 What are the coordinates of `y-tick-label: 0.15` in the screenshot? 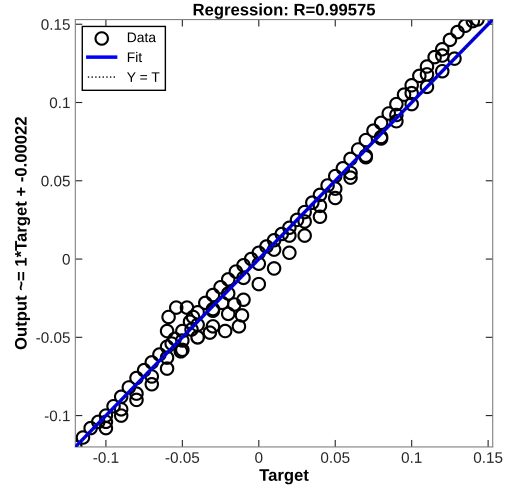 It's located at (55, 24).